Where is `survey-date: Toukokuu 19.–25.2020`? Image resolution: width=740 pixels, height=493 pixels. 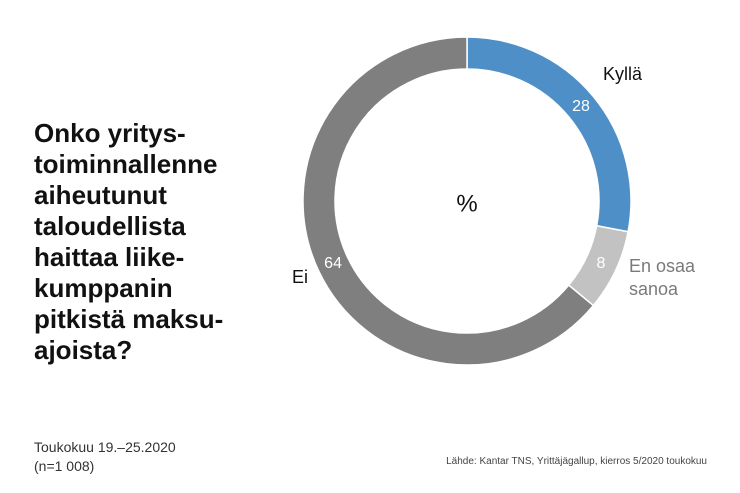 survey-date: Toukokuu 19.–25.2020 is located at coordinates (105, 447).